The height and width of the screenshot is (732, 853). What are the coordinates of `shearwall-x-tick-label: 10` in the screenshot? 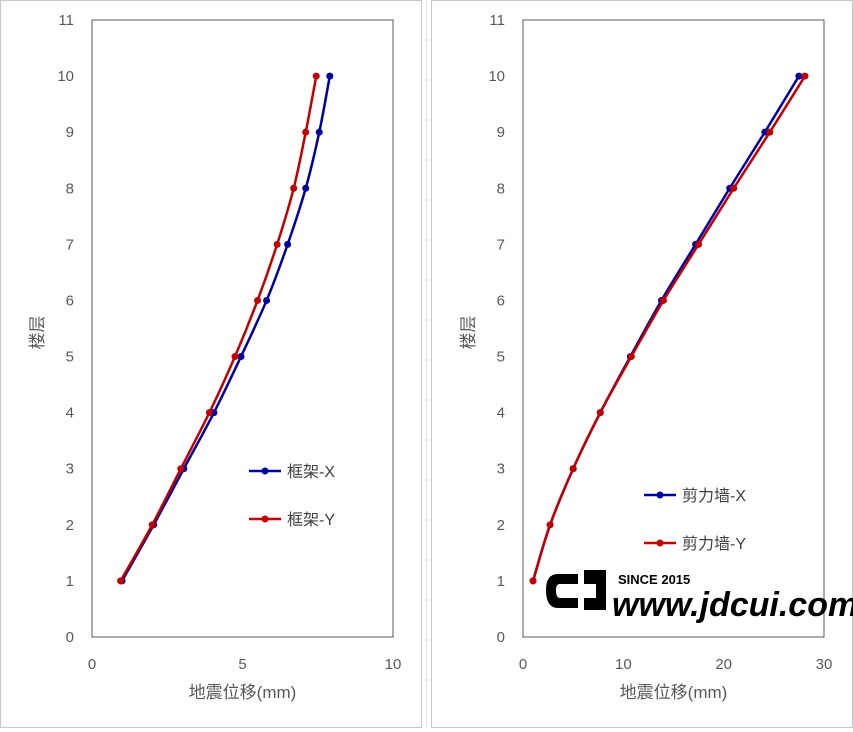 It's located at (623, 664).